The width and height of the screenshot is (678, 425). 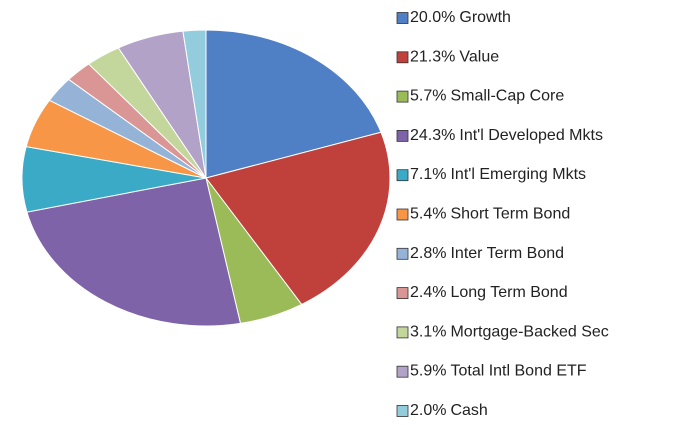 What do you see at coordinates (432, 57) in the screenshot?
I see `legend-value: 21.3%` at bounding box center [432, 57].